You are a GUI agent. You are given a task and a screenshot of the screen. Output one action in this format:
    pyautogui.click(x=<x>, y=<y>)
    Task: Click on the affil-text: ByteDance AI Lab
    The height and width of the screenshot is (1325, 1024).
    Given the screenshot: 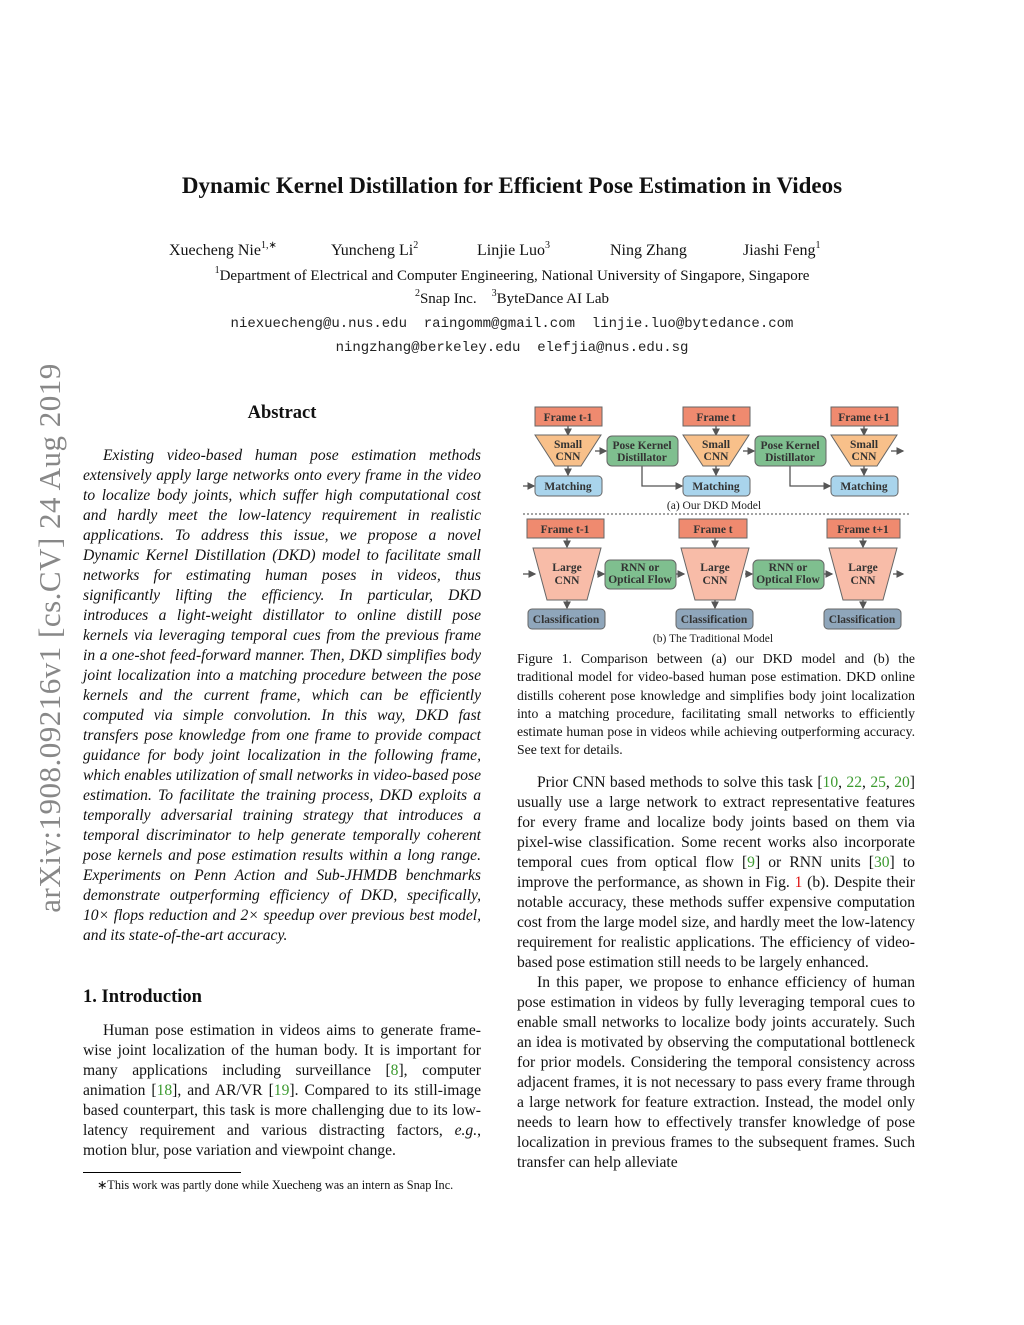 What is the action you would take?
    pyautogui.click(x=553, y=299)
    